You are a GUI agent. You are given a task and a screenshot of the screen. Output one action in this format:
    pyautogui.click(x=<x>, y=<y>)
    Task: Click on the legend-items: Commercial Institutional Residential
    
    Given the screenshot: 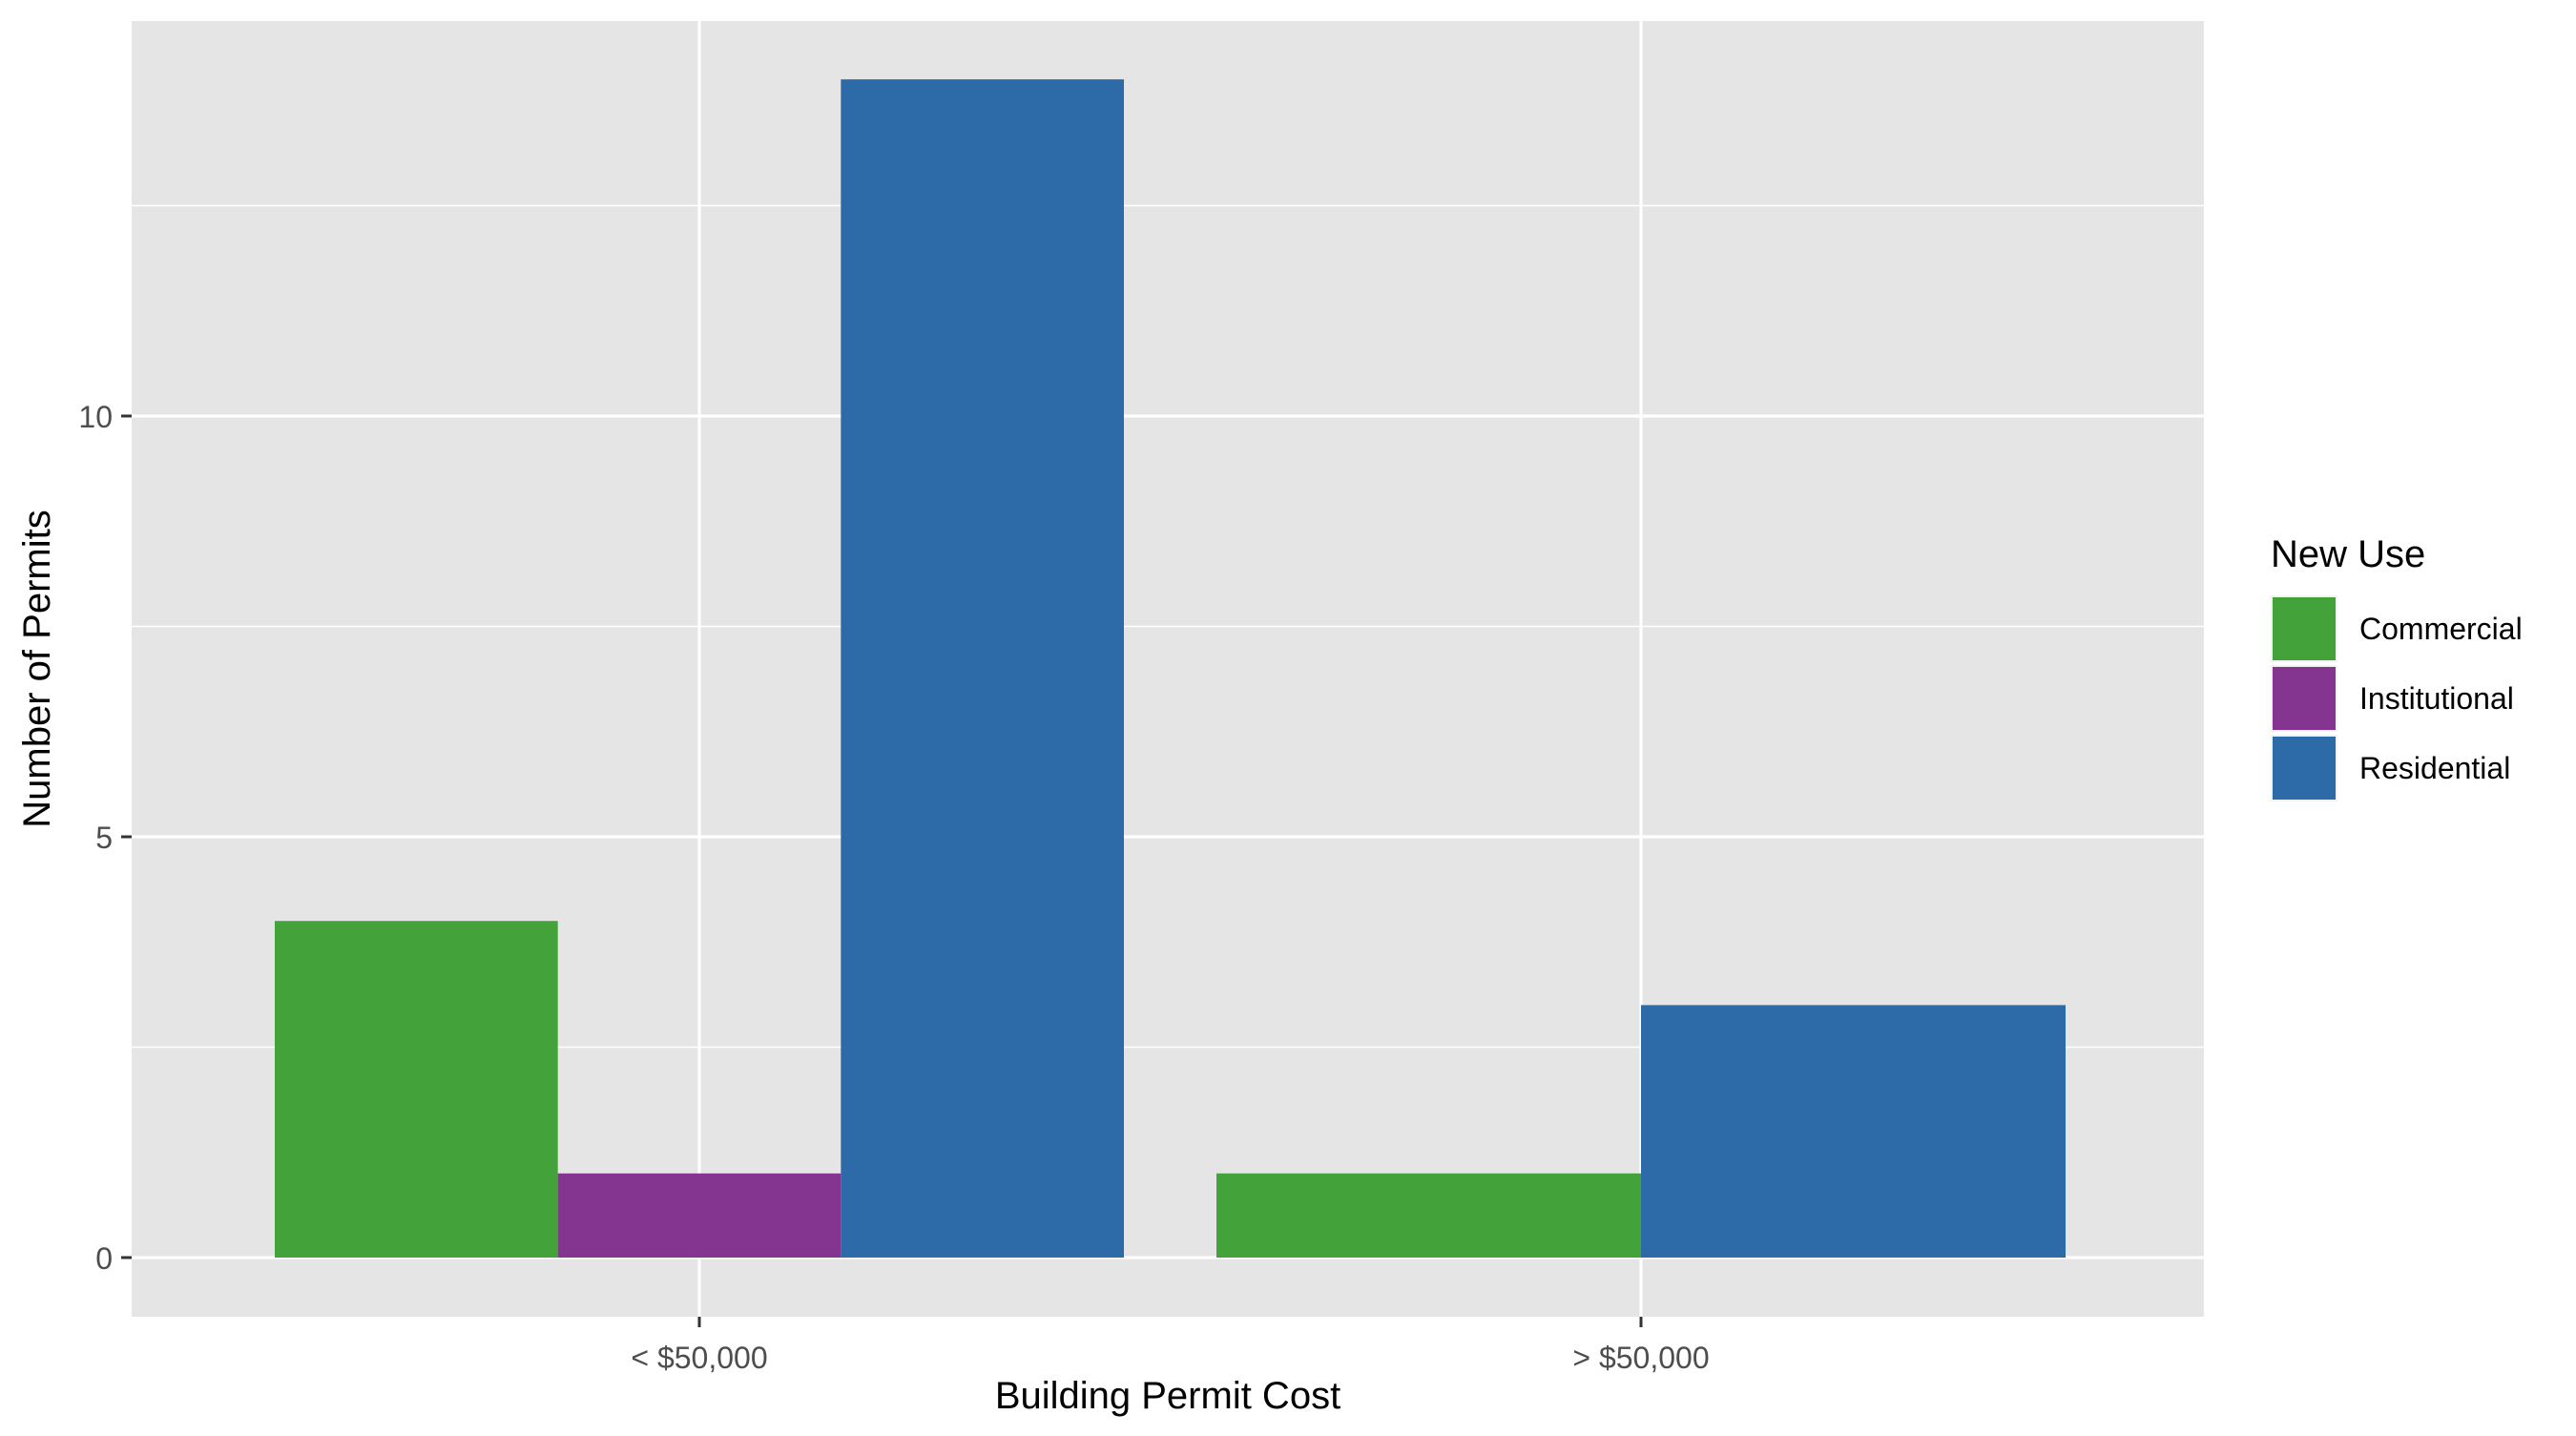 What is the action you would take?
    pyautogui.click(x=2397, y=698)
    